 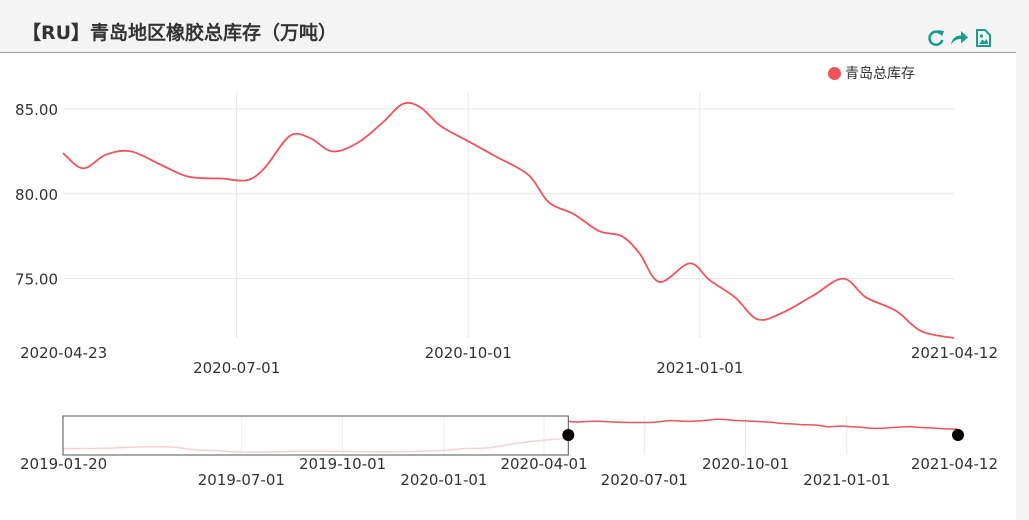 What do you see at coordinates (983, 38) in the screenshot?
I see `save-image-icon` at bounding box center [983, 38].